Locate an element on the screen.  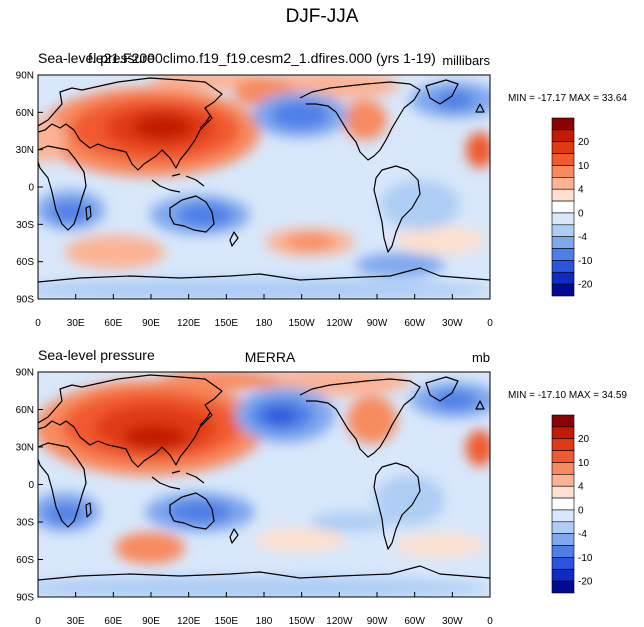
lon-tick-label: 150W is located at coordinates (302, 323).